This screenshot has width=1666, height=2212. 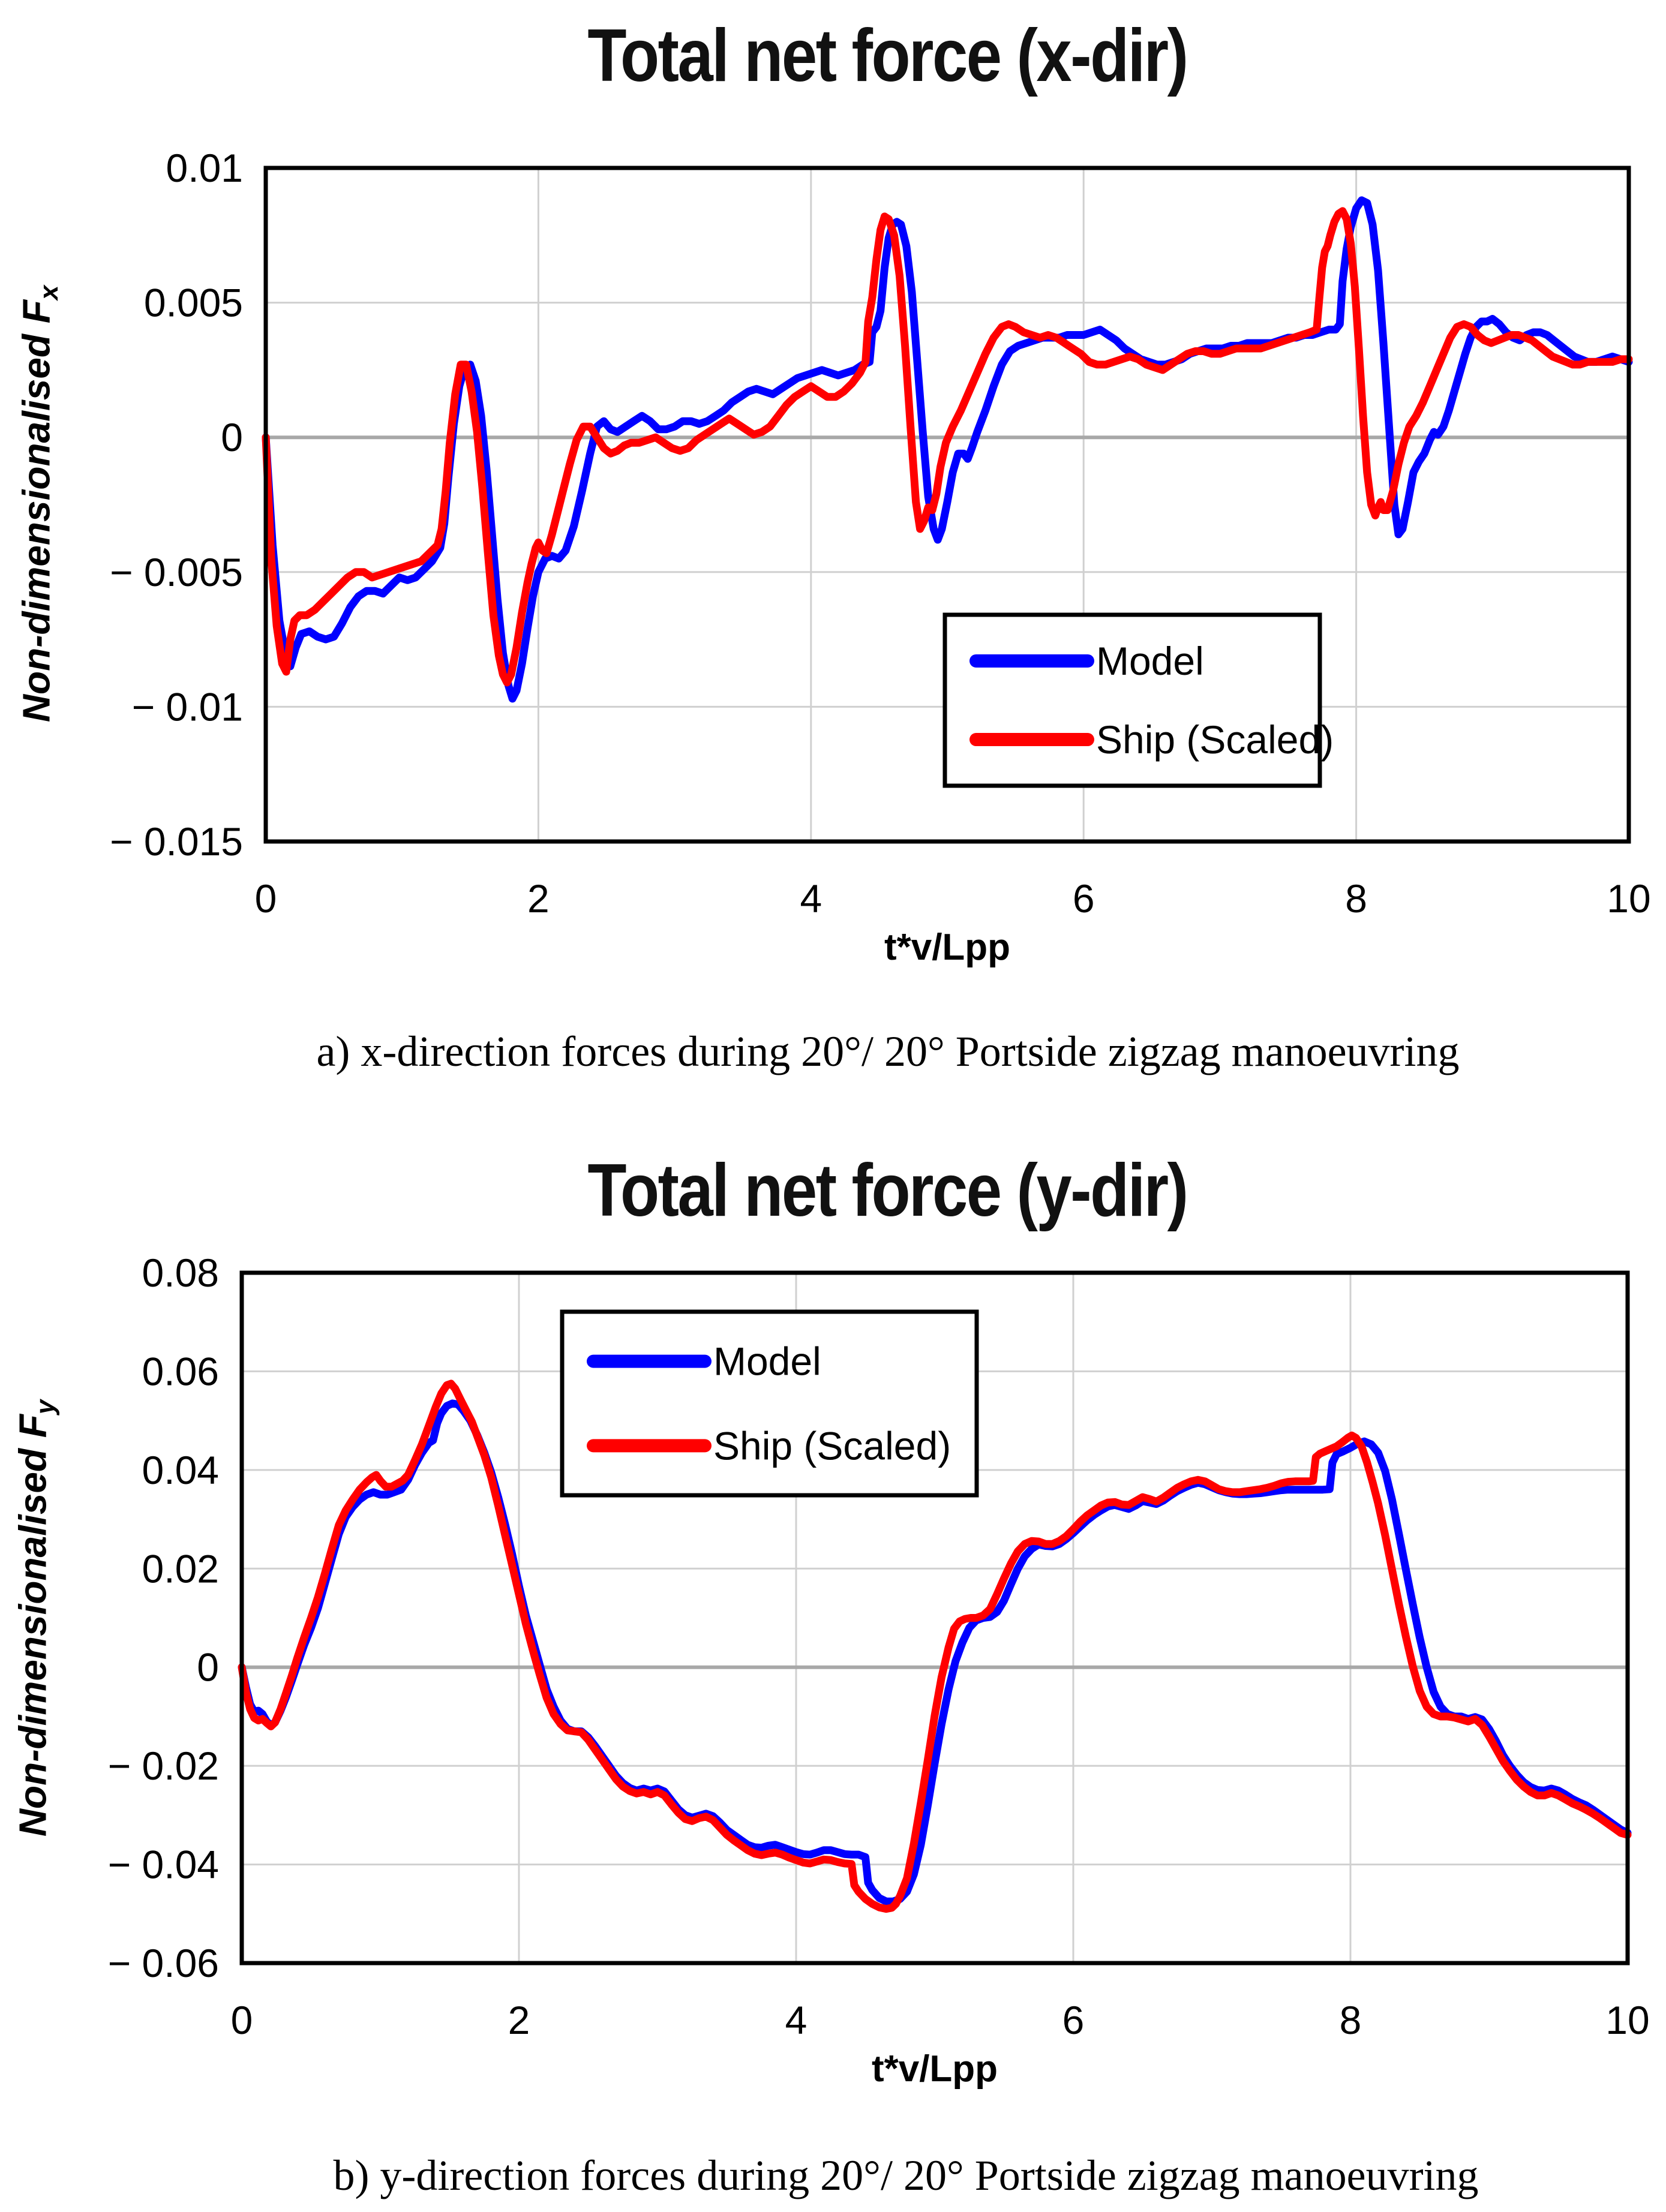 I want to click on chart2-y-axis-title-sub: y, so click(x=45, y=1406).